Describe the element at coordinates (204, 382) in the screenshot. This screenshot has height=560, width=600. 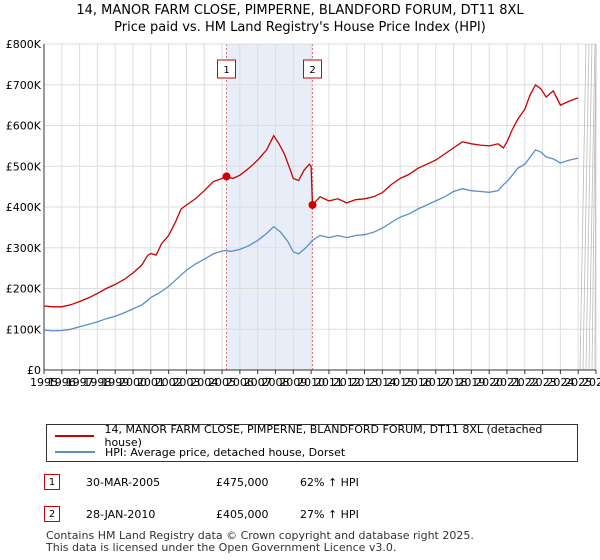
I see `x-tick-label: 2004` at that location.